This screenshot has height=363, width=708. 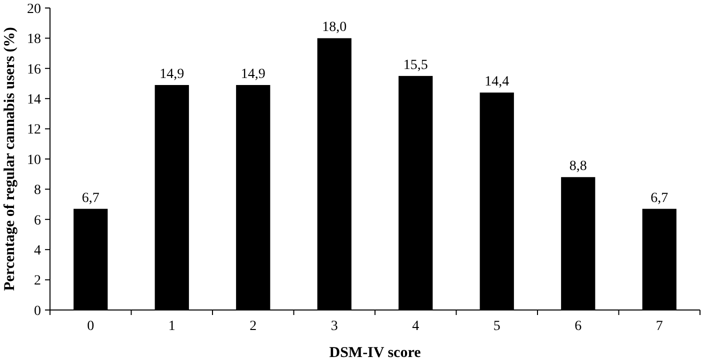 I want to click on x-axis-title: DSM-IV score, so click(x=375, y=353).